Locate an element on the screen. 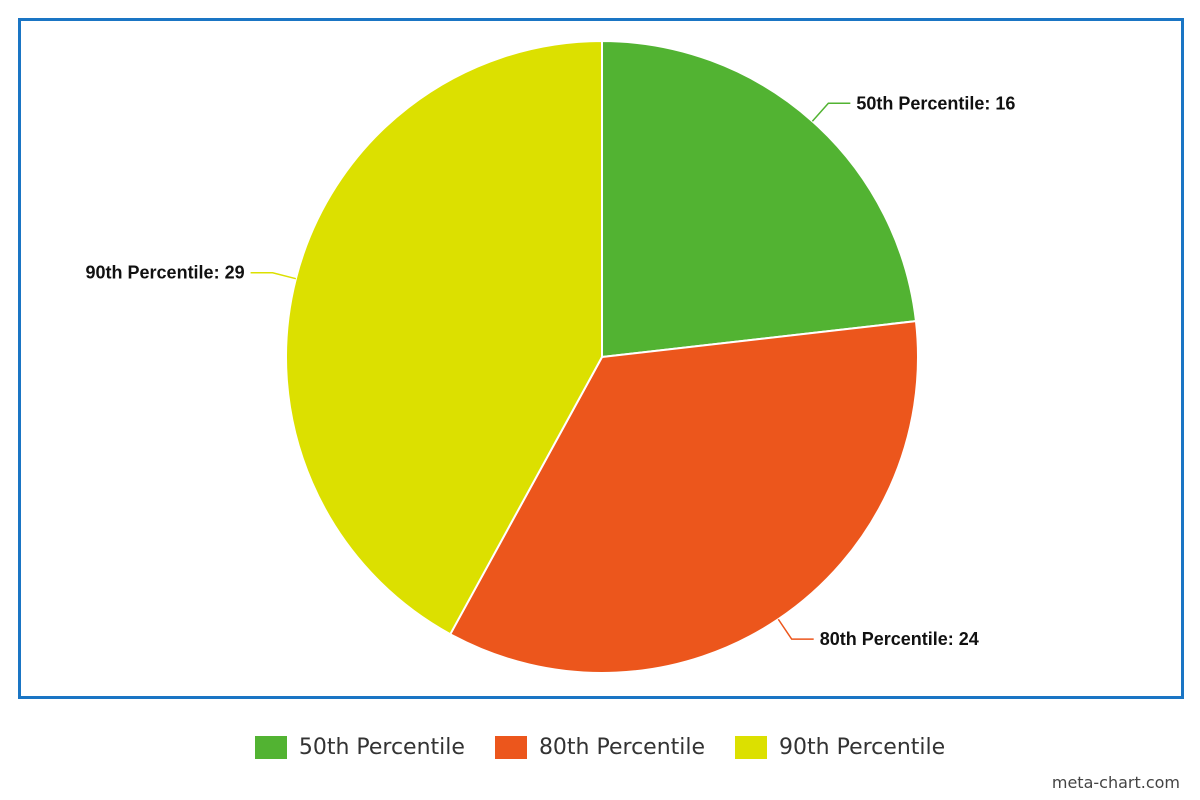  data-label-80th: 80th Percentile: 24 is located at coordinates (899, 639).